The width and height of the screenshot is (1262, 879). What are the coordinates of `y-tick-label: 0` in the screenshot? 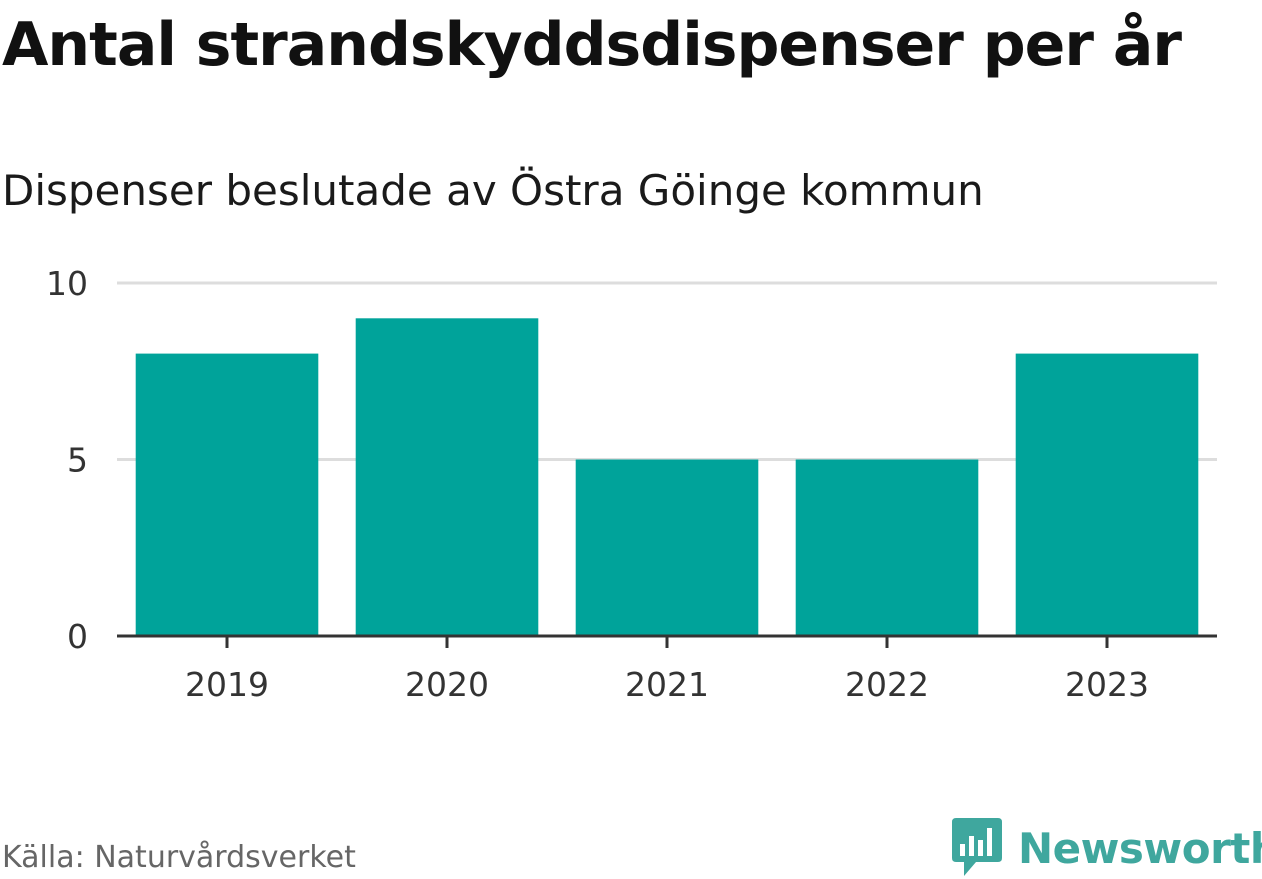 It's located at (77, 636).